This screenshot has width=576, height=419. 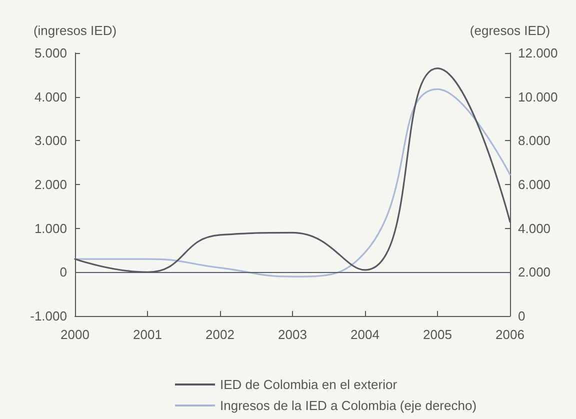 What do you see at coordinates (538, 96) in the screenshot?
I see `y2-tick-label: 10.000` at bounding box center [538, 96].